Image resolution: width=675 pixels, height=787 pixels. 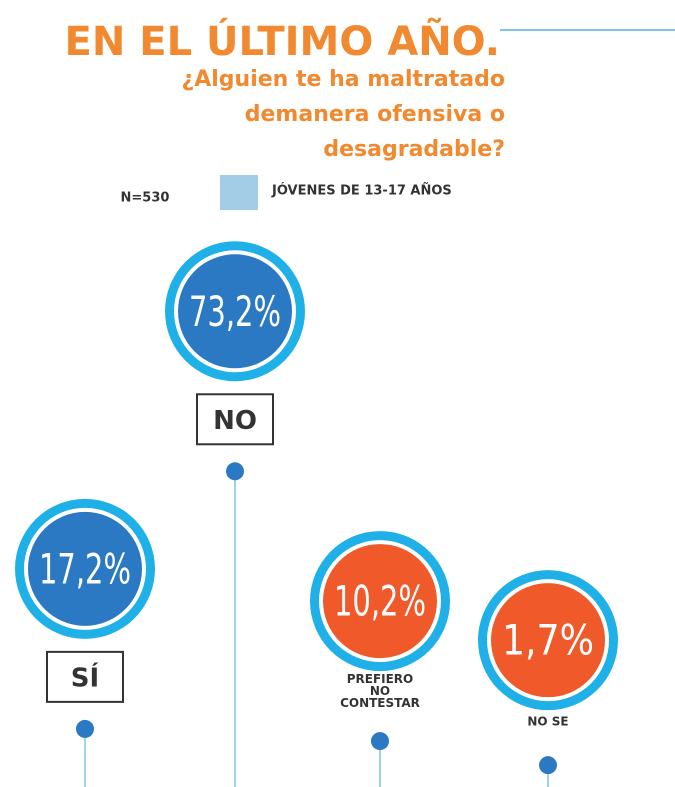 I want to click on value-label: 1,7%, so click(x=548, y=640).